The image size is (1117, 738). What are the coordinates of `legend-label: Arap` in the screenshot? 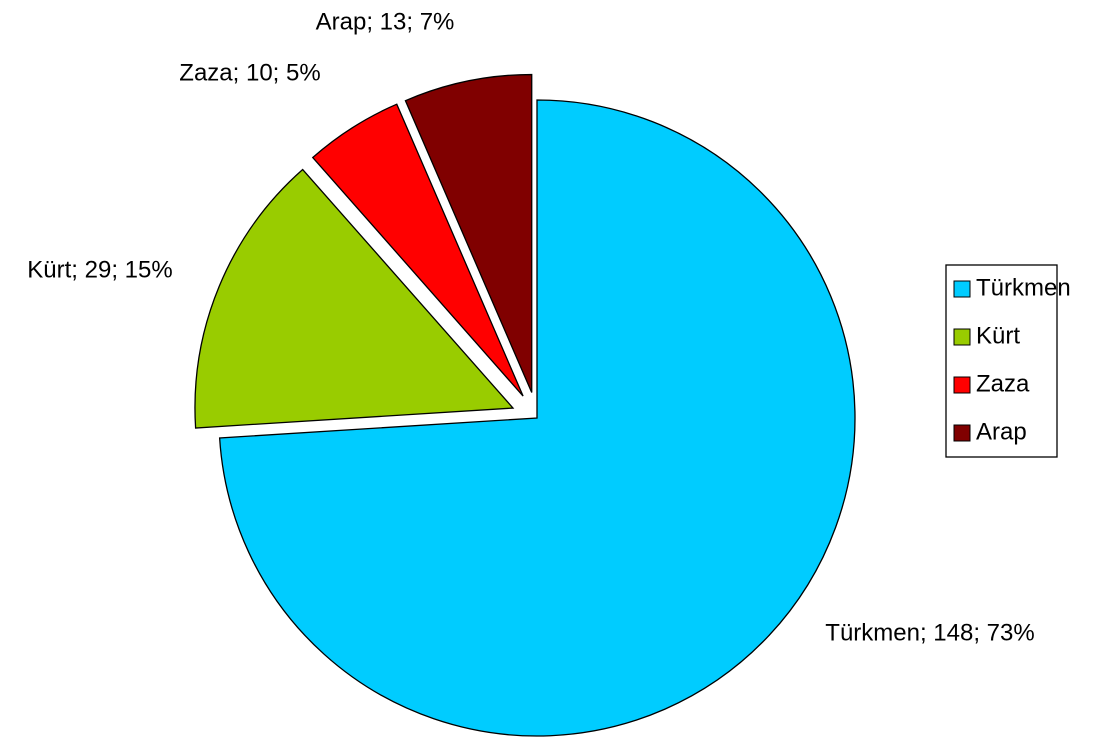 It's located at (1001, 431).